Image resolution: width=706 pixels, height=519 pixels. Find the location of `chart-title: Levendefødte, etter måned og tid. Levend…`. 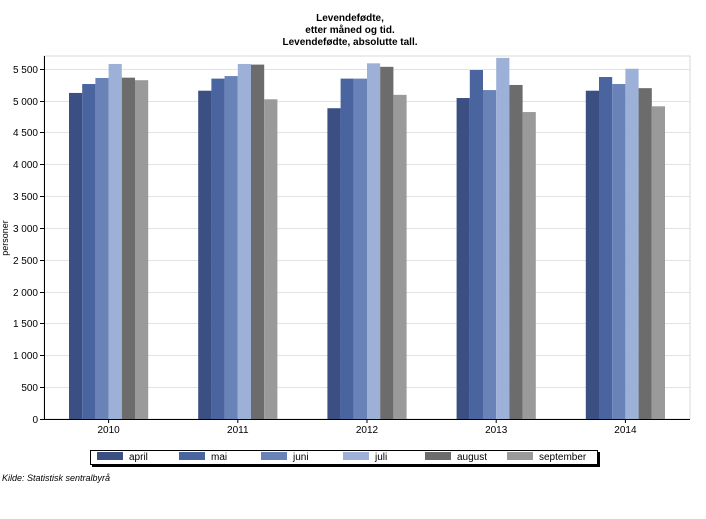

chart-title: Levendefødte, etter måned og tid. Levend… is located at coordinates (350, 31).